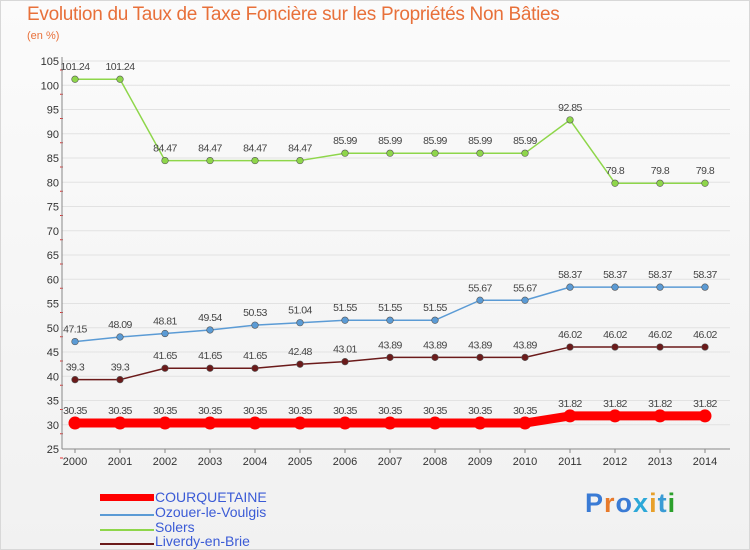 Image resolution: width=750 pixels, height=550 pixels. I want to click on point-liverdy-en-brie-2014, so click(705, 347).